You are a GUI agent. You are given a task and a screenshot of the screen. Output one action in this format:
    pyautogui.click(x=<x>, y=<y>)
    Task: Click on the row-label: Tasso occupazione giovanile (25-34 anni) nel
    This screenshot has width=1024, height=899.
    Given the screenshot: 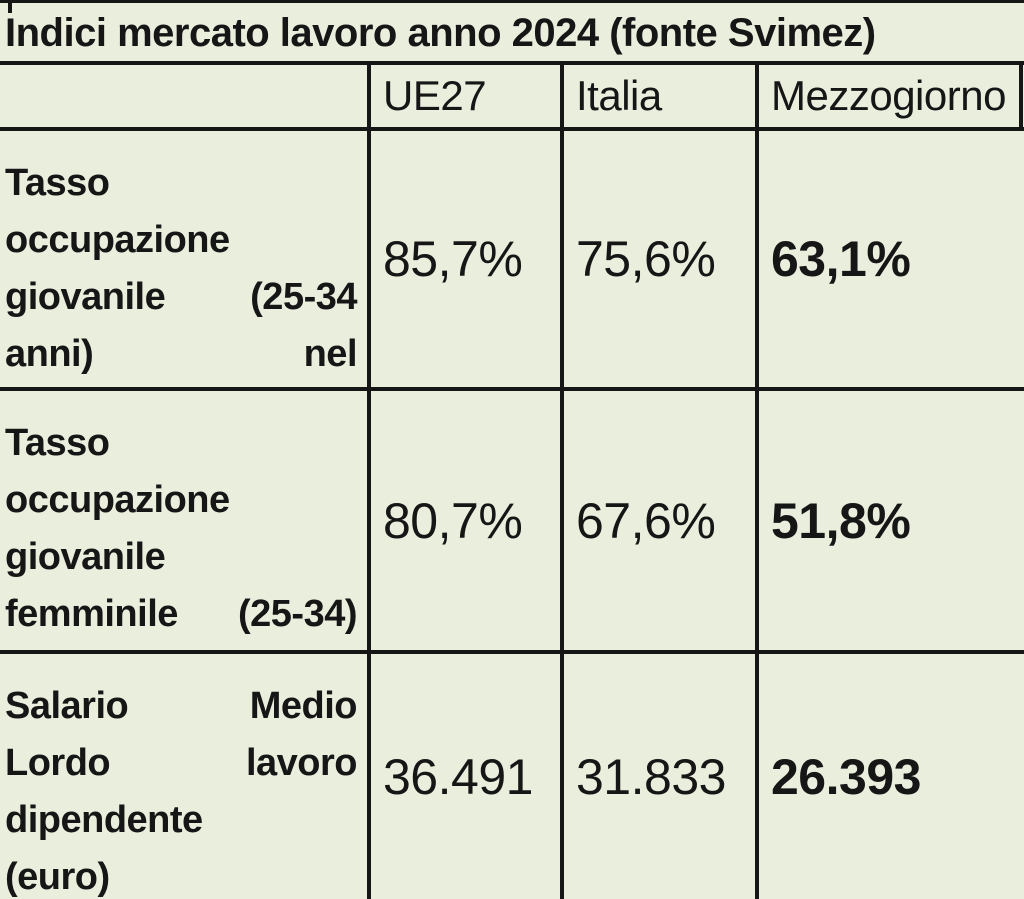 What is the action you would take?
    pyautogui.click(x=183, y=259)
    